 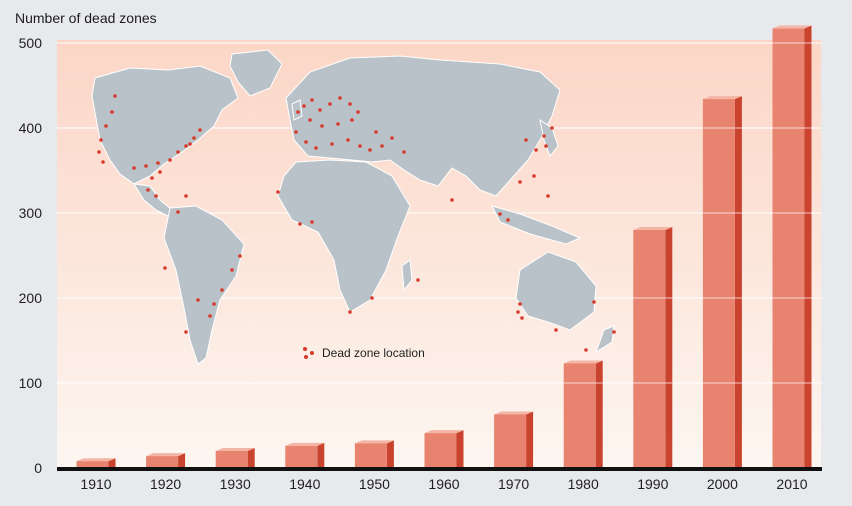 What do you see at coordinates (31, 298) in the screenshot?
I see `y-tick-label: 200` at bounding box center [31, 298].